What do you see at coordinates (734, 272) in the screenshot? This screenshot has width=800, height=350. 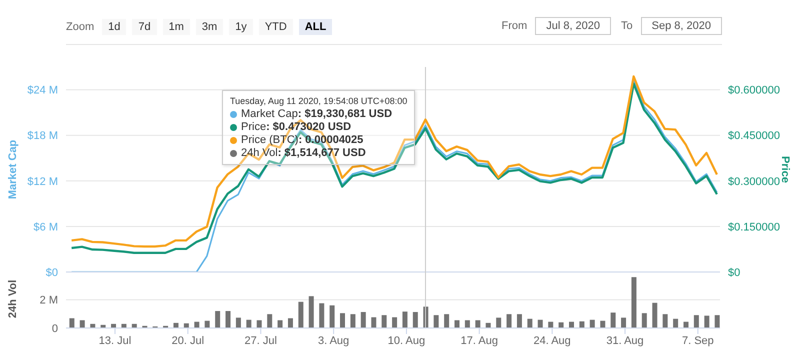 I see `y2-tick-label: $0` at bounding box center [734, 272].